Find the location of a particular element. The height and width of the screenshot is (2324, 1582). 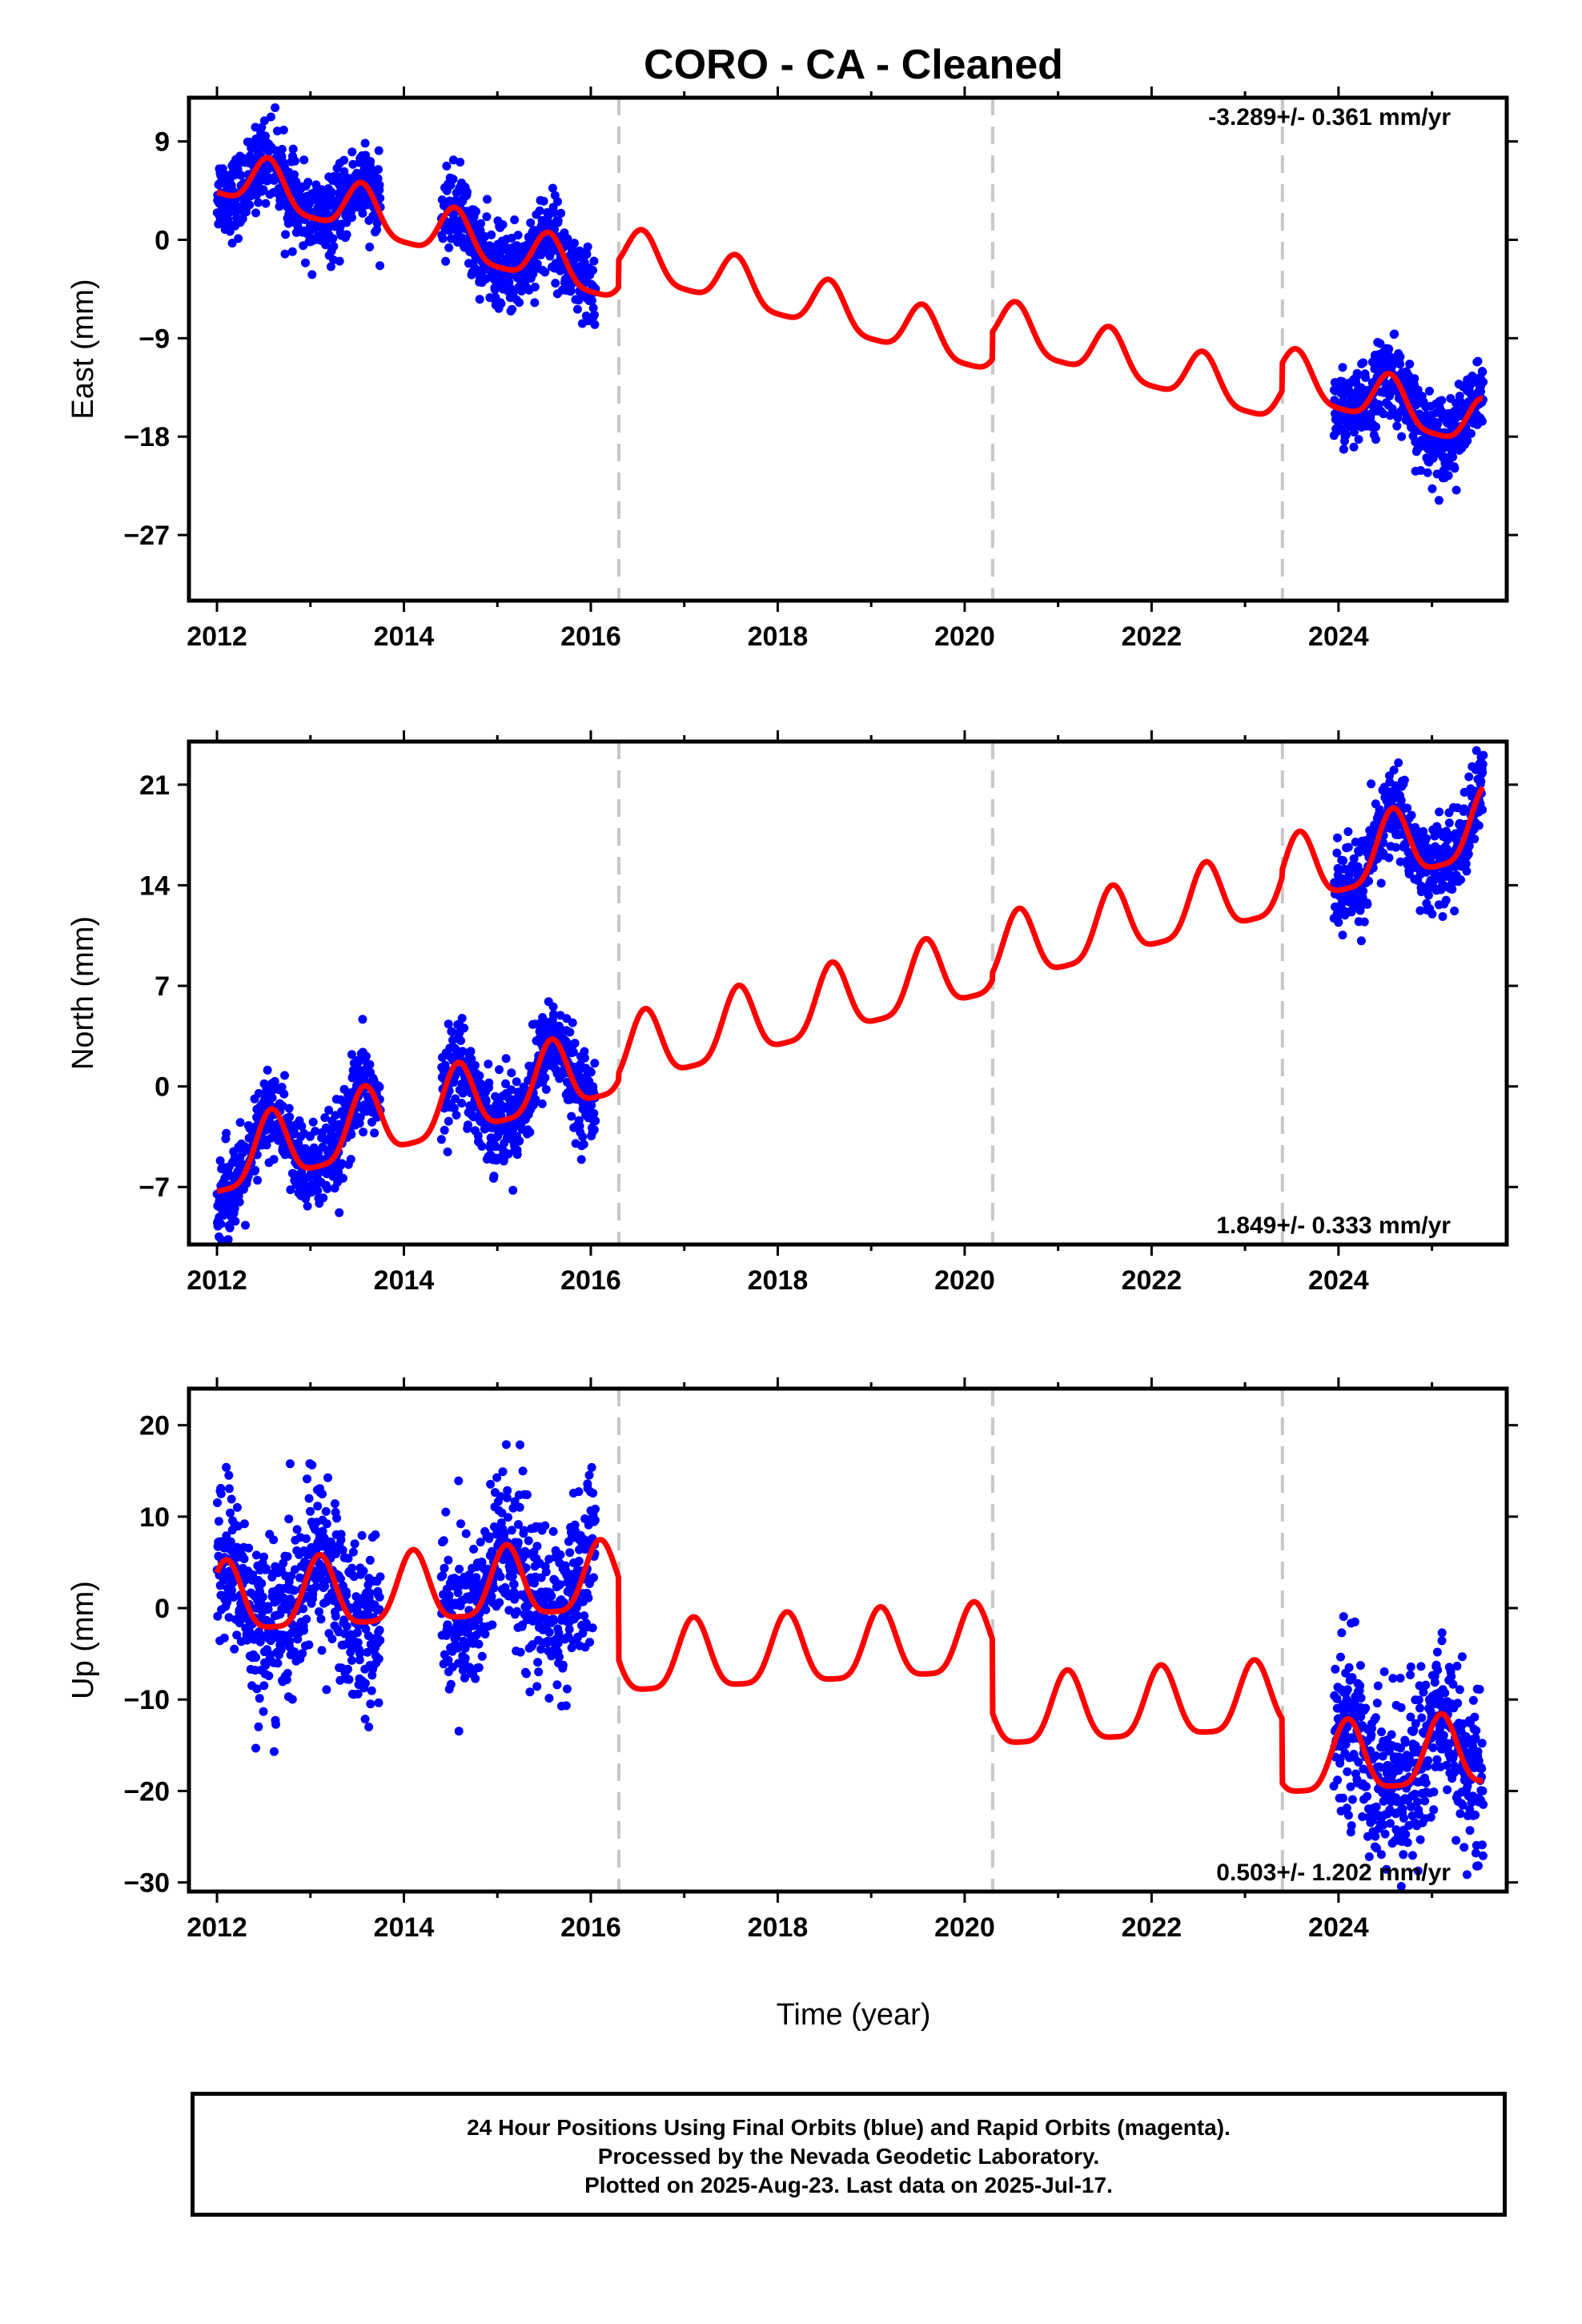

y-axis-label: North (mm) is located at coordinates (83, 993).